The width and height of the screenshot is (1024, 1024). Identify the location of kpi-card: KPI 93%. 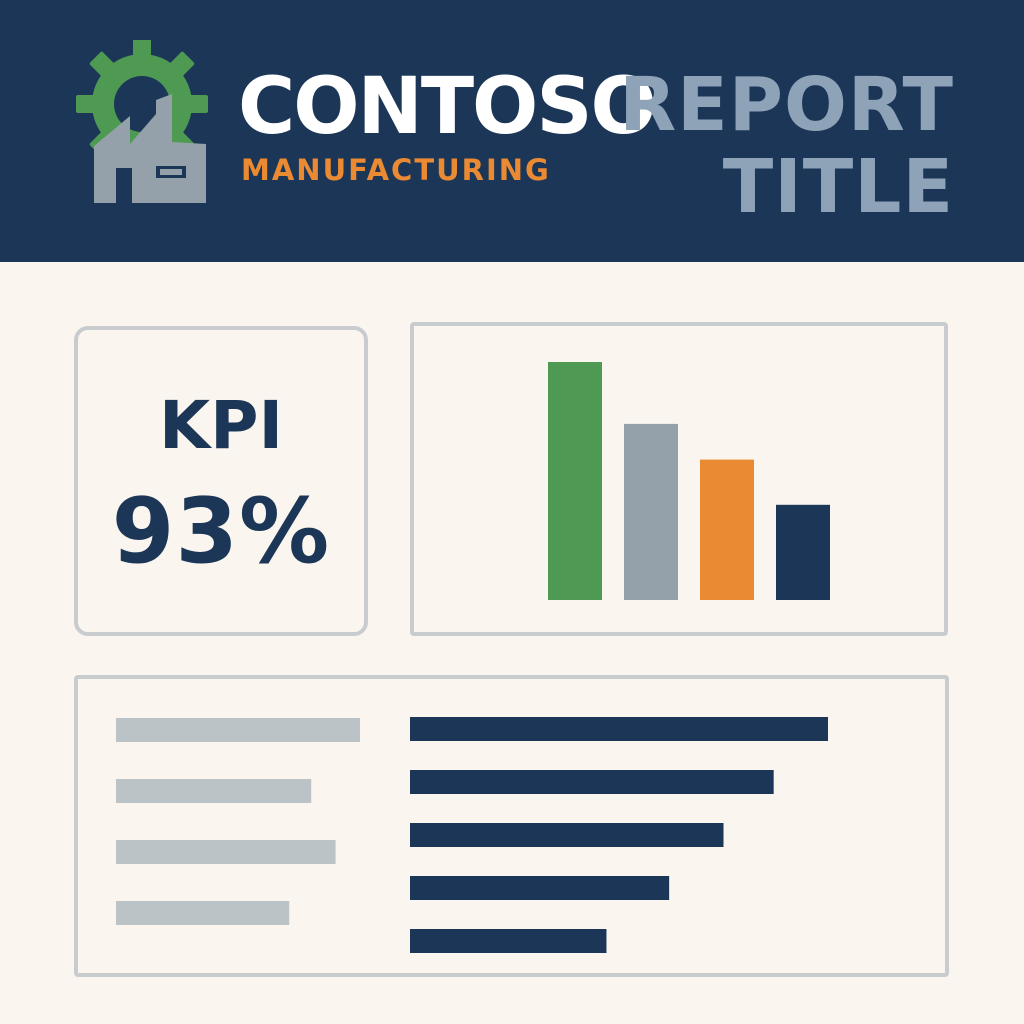
(221, 481).